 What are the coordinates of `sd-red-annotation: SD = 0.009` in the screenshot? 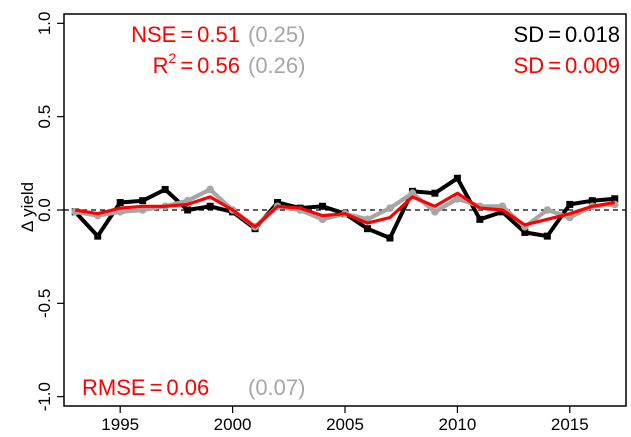 It's located at (567, 65).